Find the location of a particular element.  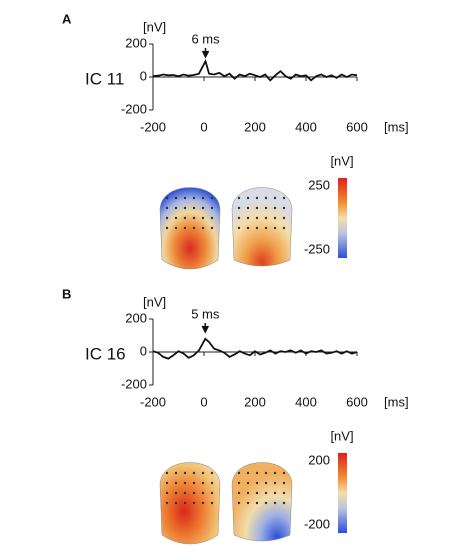

x-tick-label: 400 is located at coordinates (306, 126).